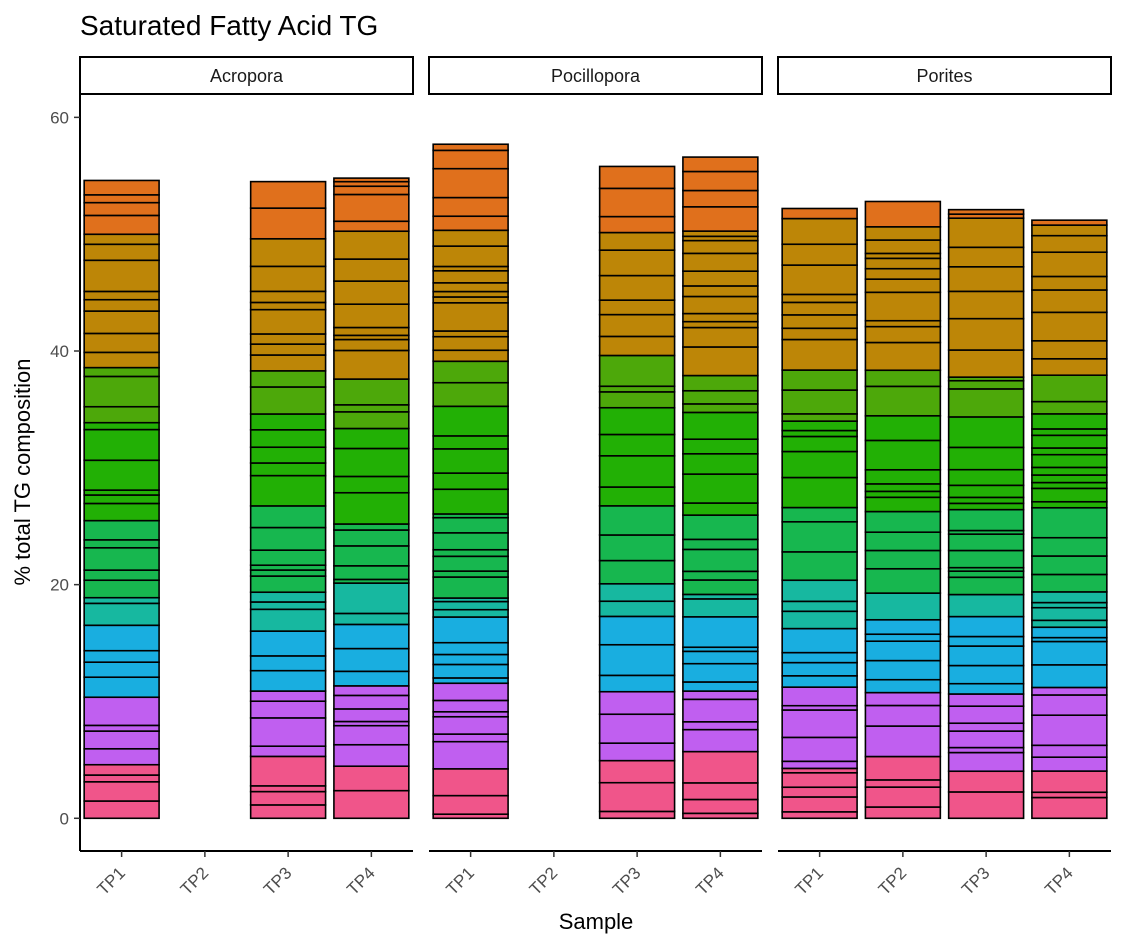  I want to click on x-tick-label: TP1, so click(809, 880).